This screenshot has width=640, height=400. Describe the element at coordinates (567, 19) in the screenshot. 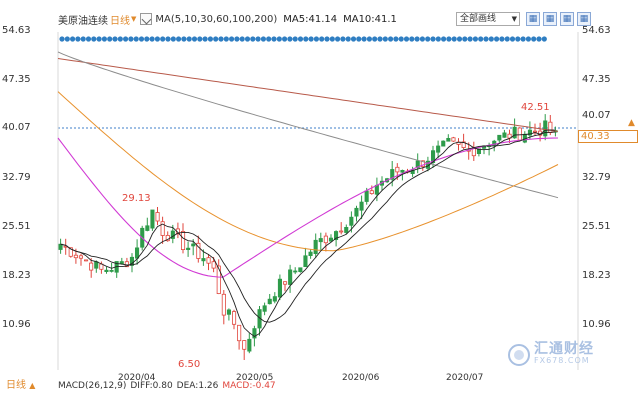

I see `refresh-icon: ▦` at that location.